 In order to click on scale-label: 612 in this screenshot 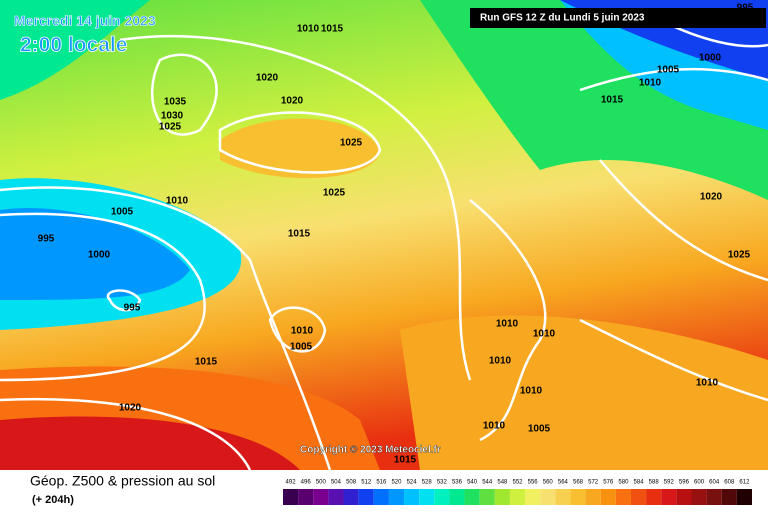, I will do `click(744, 483)`.